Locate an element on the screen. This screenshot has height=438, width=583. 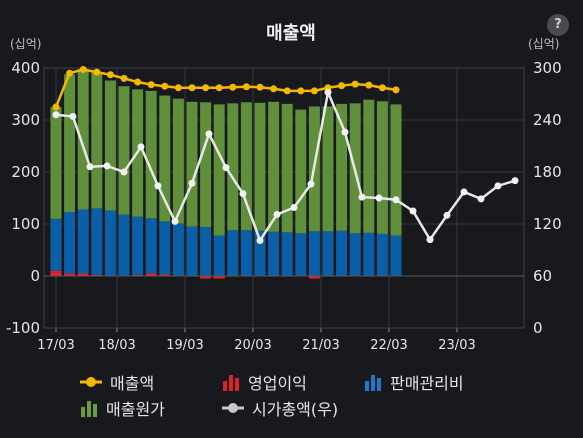
legend: 매출액 영업이익 판매관리비 매출원가 시가총액(우) is located at coordinates (291, 396).